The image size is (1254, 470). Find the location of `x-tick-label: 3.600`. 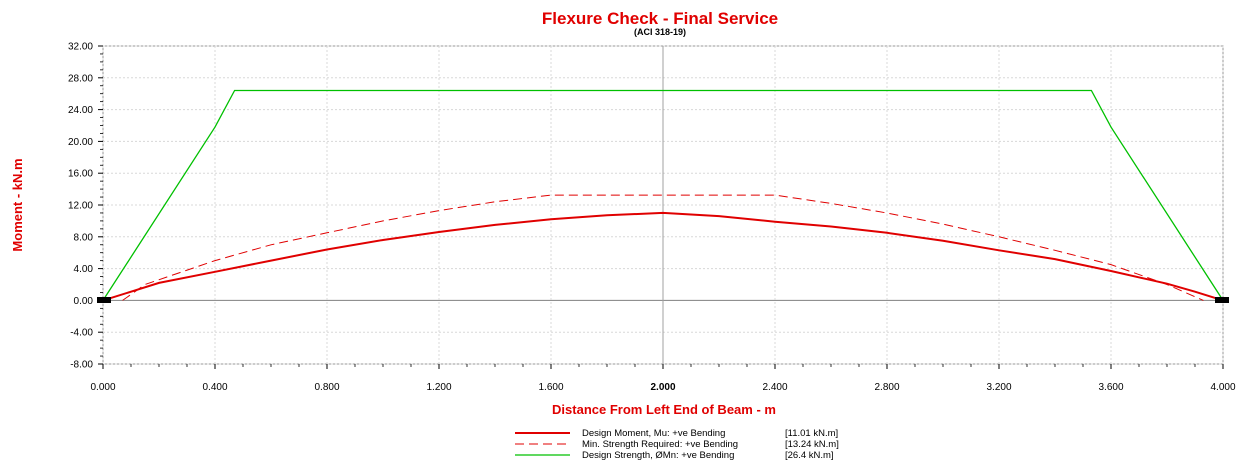

x-tick-label: 3.600 is located at coordinates (1110, 387).